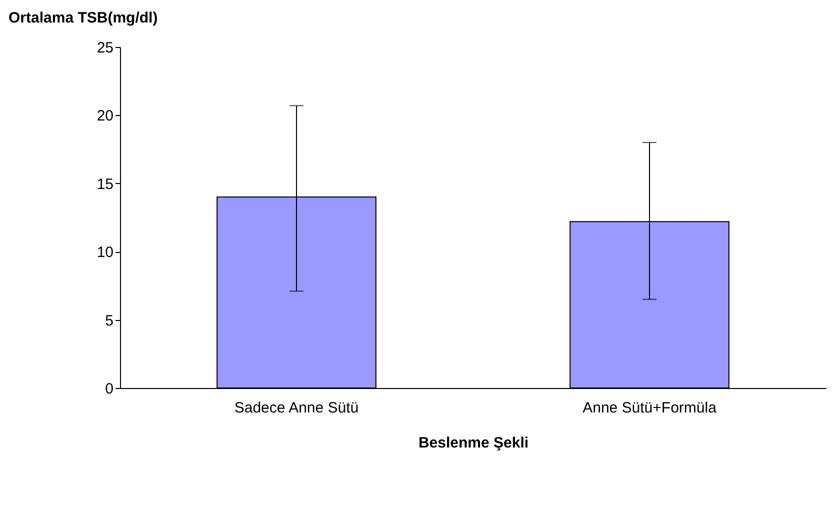  I want to click on y-tick-label: 25, so click(105, 48).